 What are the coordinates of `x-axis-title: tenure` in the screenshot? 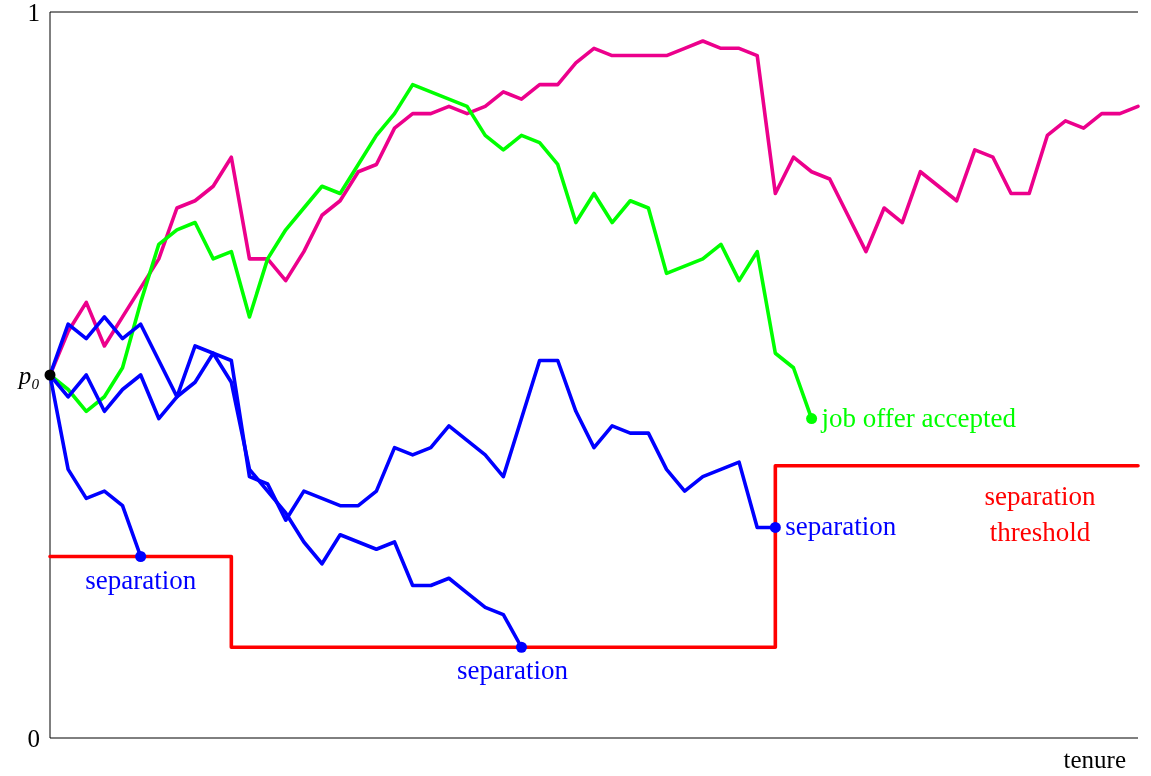 It's located at (1094, 759).